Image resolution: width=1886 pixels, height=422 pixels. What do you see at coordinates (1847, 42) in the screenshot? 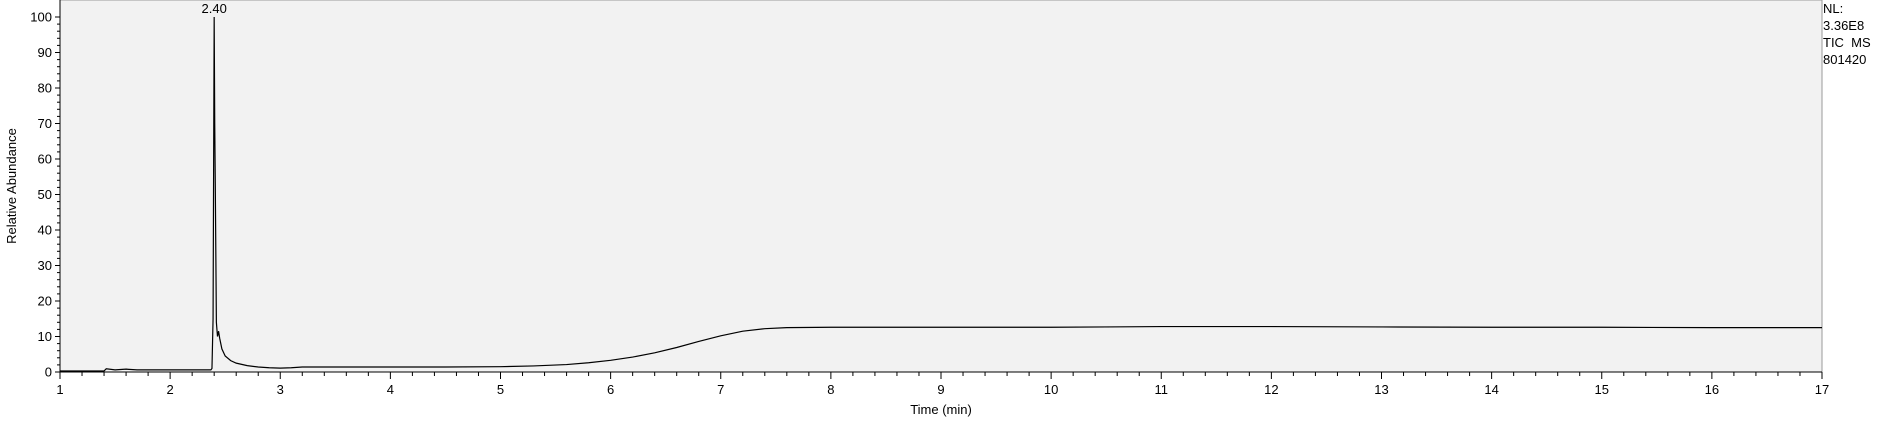
I see `trace-type: TIC MS` at bounding box center [1847, 42].